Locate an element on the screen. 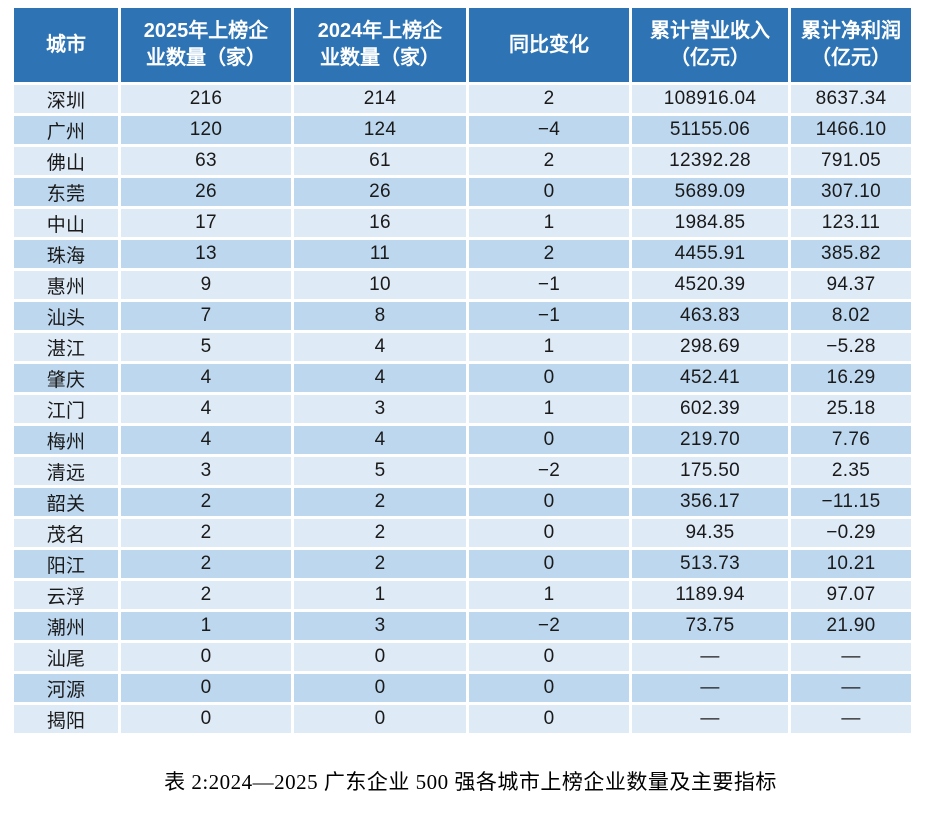 The image size is (941, 818). cell-total_revenue: 356.17 is located at coordinates (710, 502).